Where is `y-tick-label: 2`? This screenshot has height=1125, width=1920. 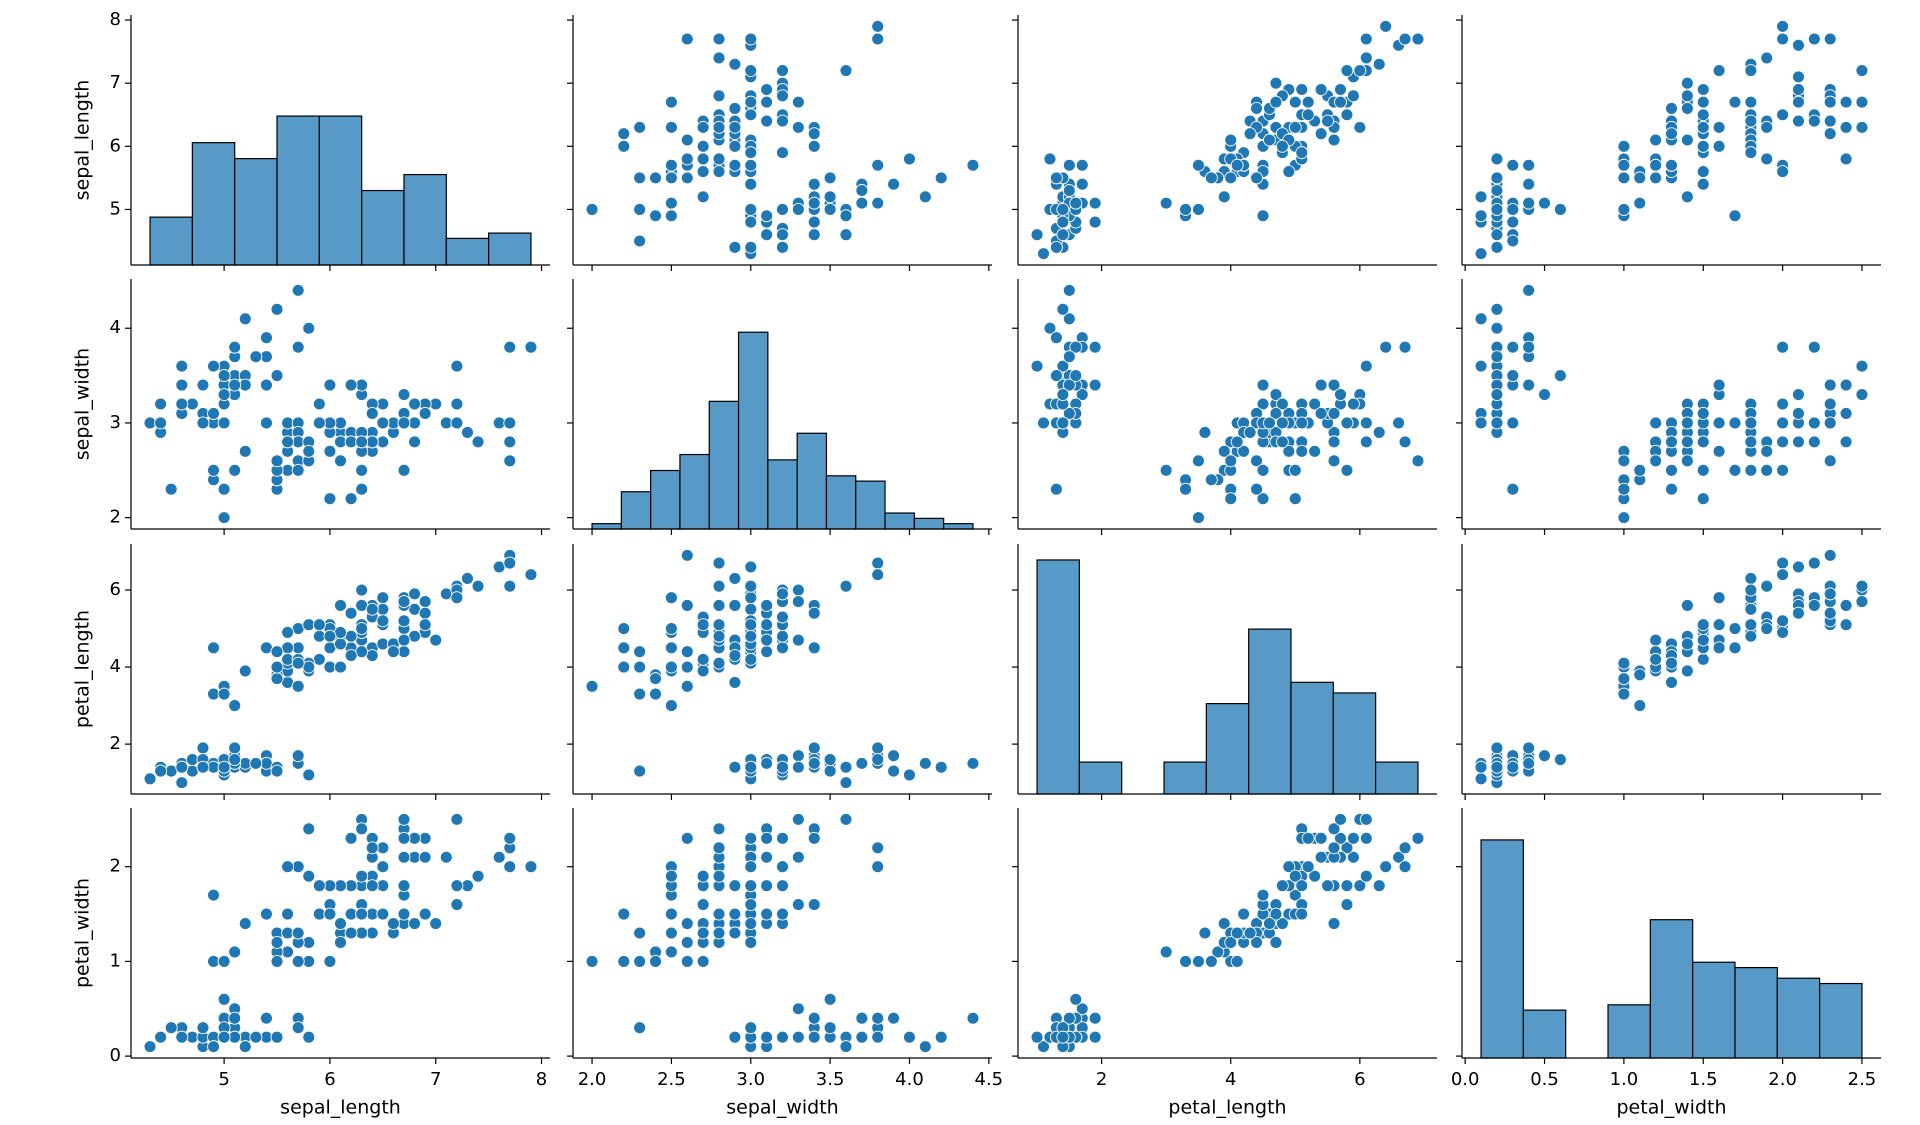 y-tick-label: 2 is located at coordinates (115, 743).